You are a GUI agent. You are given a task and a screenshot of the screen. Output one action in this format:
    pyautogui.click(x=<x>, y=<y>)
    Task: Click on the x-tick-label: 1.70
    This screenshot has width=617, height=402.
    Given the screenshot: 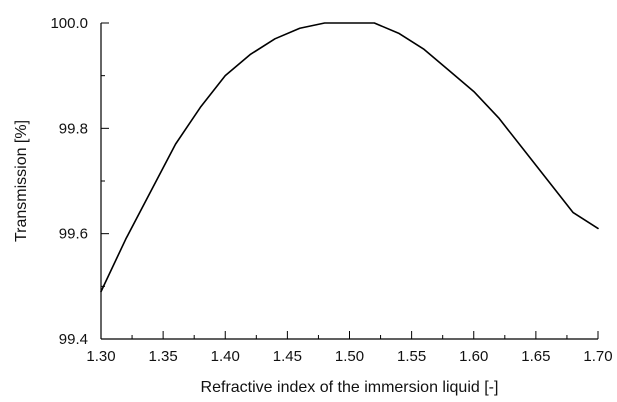 What is the action you would take?
    pyautogui.click(x=597, y=356)
    